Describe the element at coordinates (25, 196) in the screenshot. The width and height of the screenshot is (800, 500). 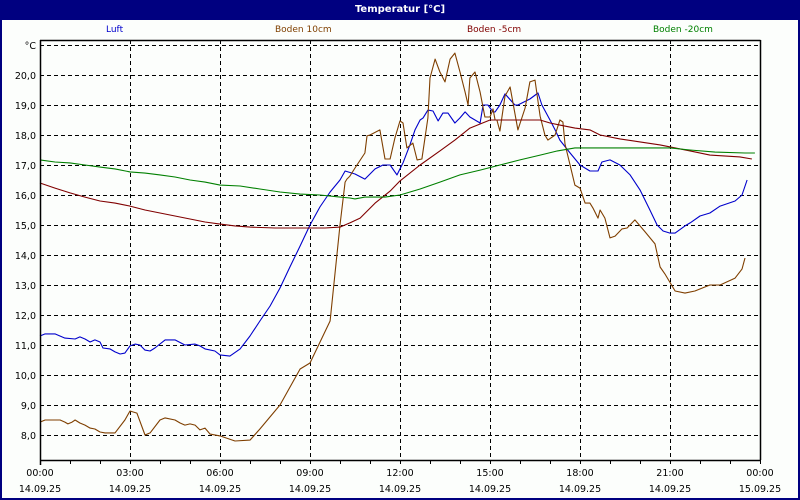
I see `y-tick-label: 16,0` at that location.